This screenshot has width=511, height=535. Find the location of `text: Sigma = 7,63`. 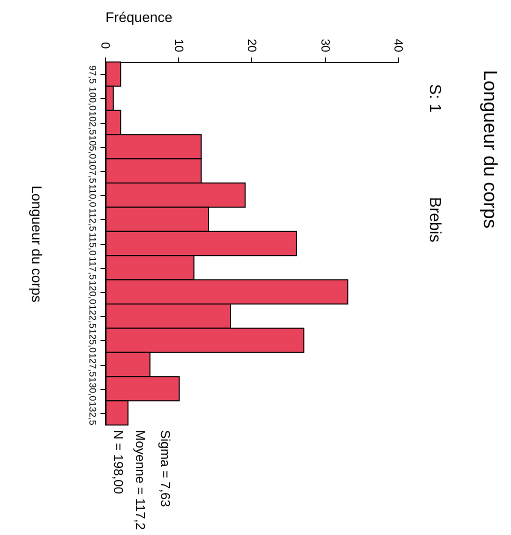

text: Sigma = 7,63 is located at coordinates (165, 468).